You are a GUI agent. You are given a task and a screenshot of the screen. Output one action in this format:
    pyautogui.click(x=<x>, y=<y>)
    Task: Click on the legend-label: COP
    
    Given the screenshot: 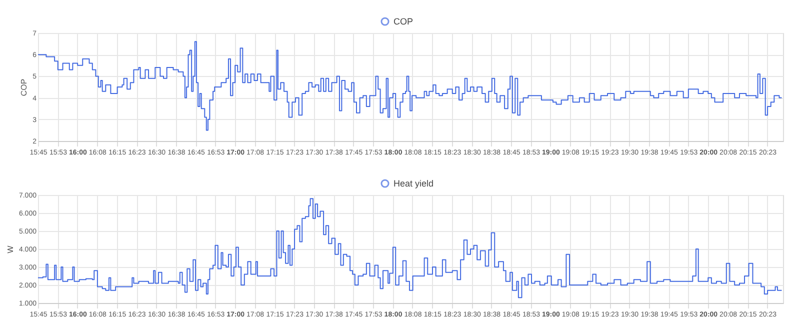 What is the action you would take?
    pyautogui.click(x=404, y=21)
    